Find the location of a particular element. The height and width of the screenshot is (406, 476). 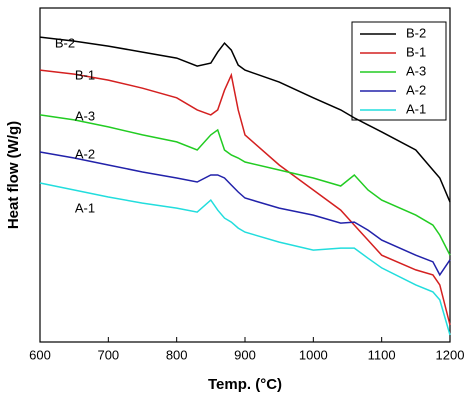

curve-label: B-1 is located at coordinates (85, 74).